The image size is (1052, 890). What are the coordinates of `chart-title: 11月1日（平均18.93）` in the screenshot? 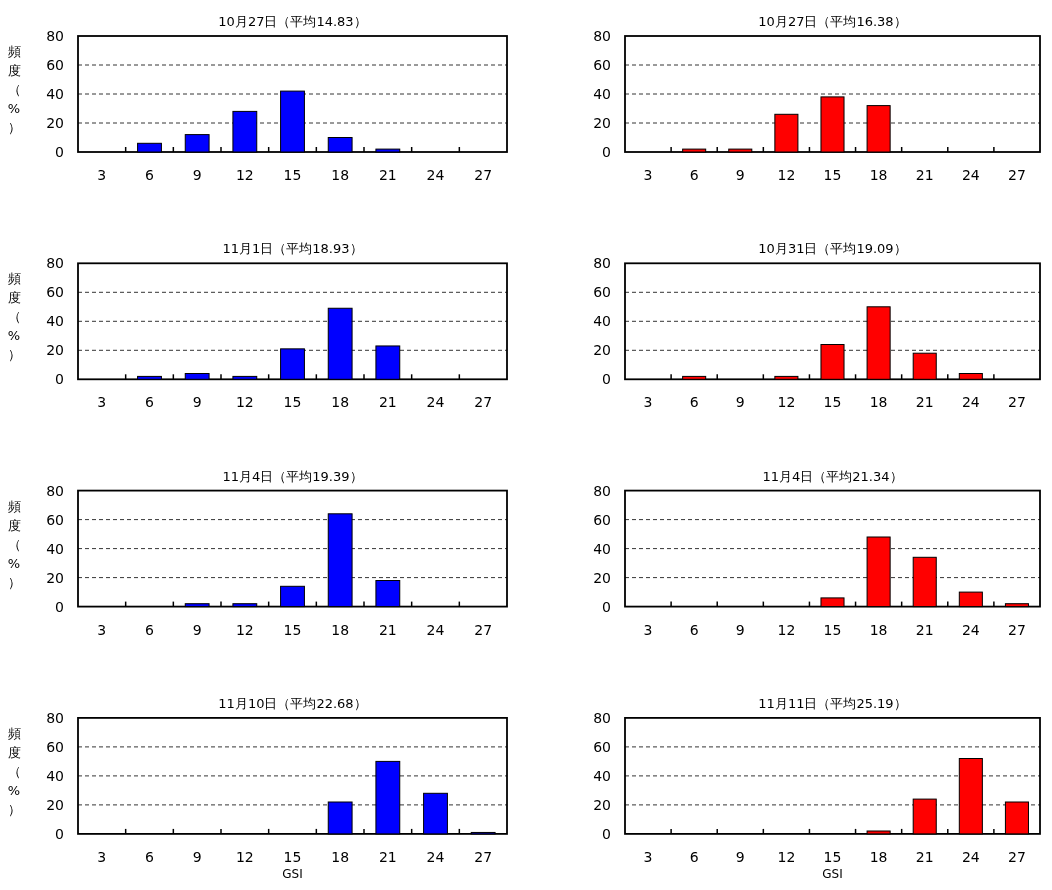 It's located at (292, 249).